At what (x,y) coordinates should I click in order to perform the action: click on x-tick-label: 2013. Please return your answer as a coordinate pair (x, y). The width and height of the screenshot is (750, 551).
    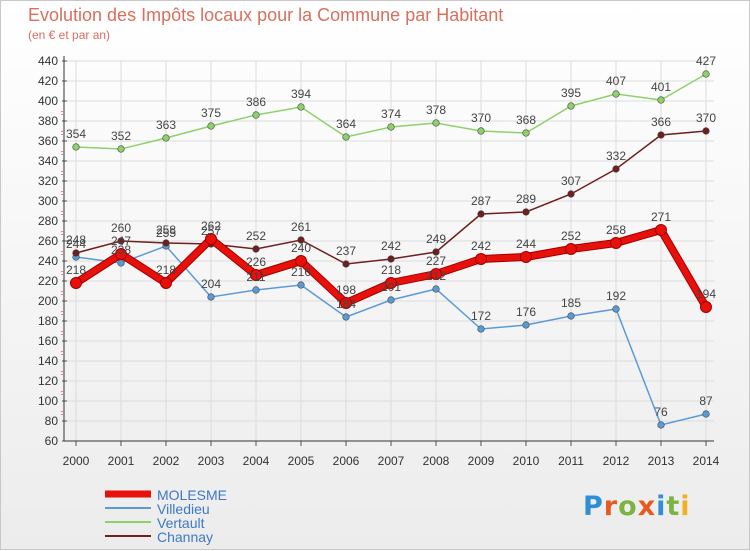
    Looking at the image, I should click on (661, 461).